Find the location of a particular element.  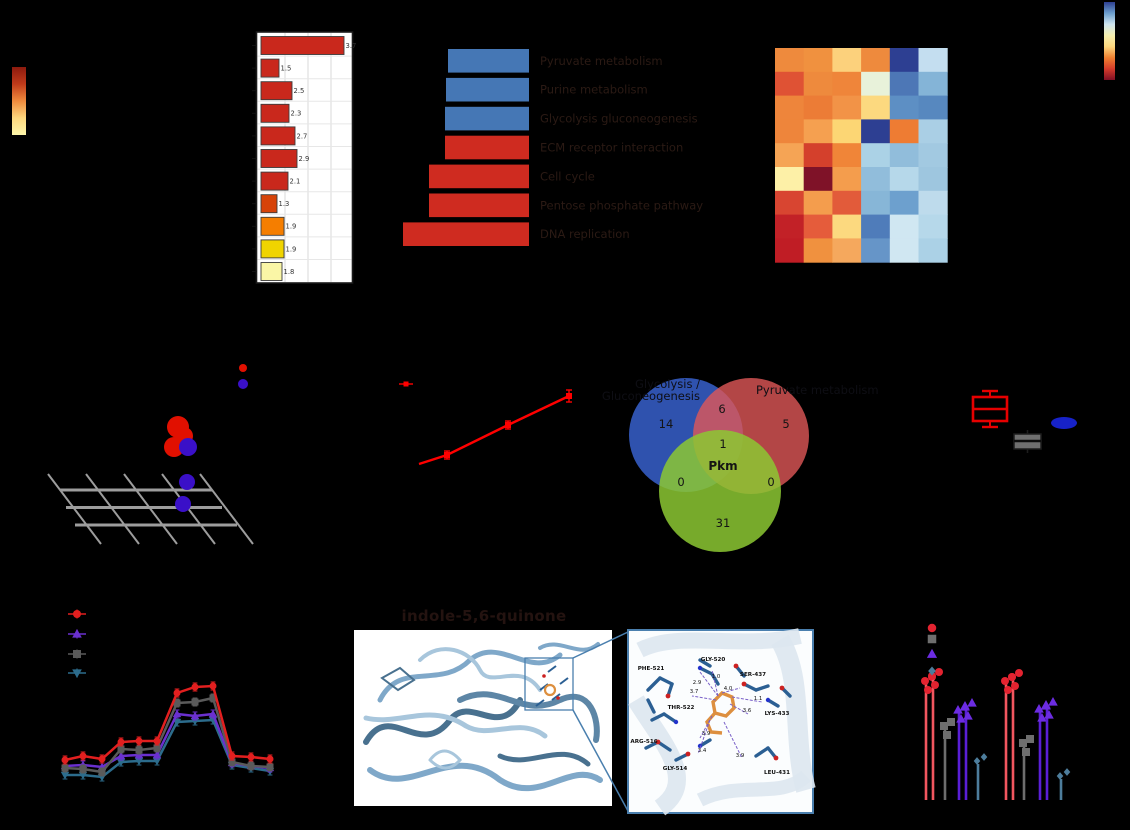

scatter-point is located at coordinates (188, 447).